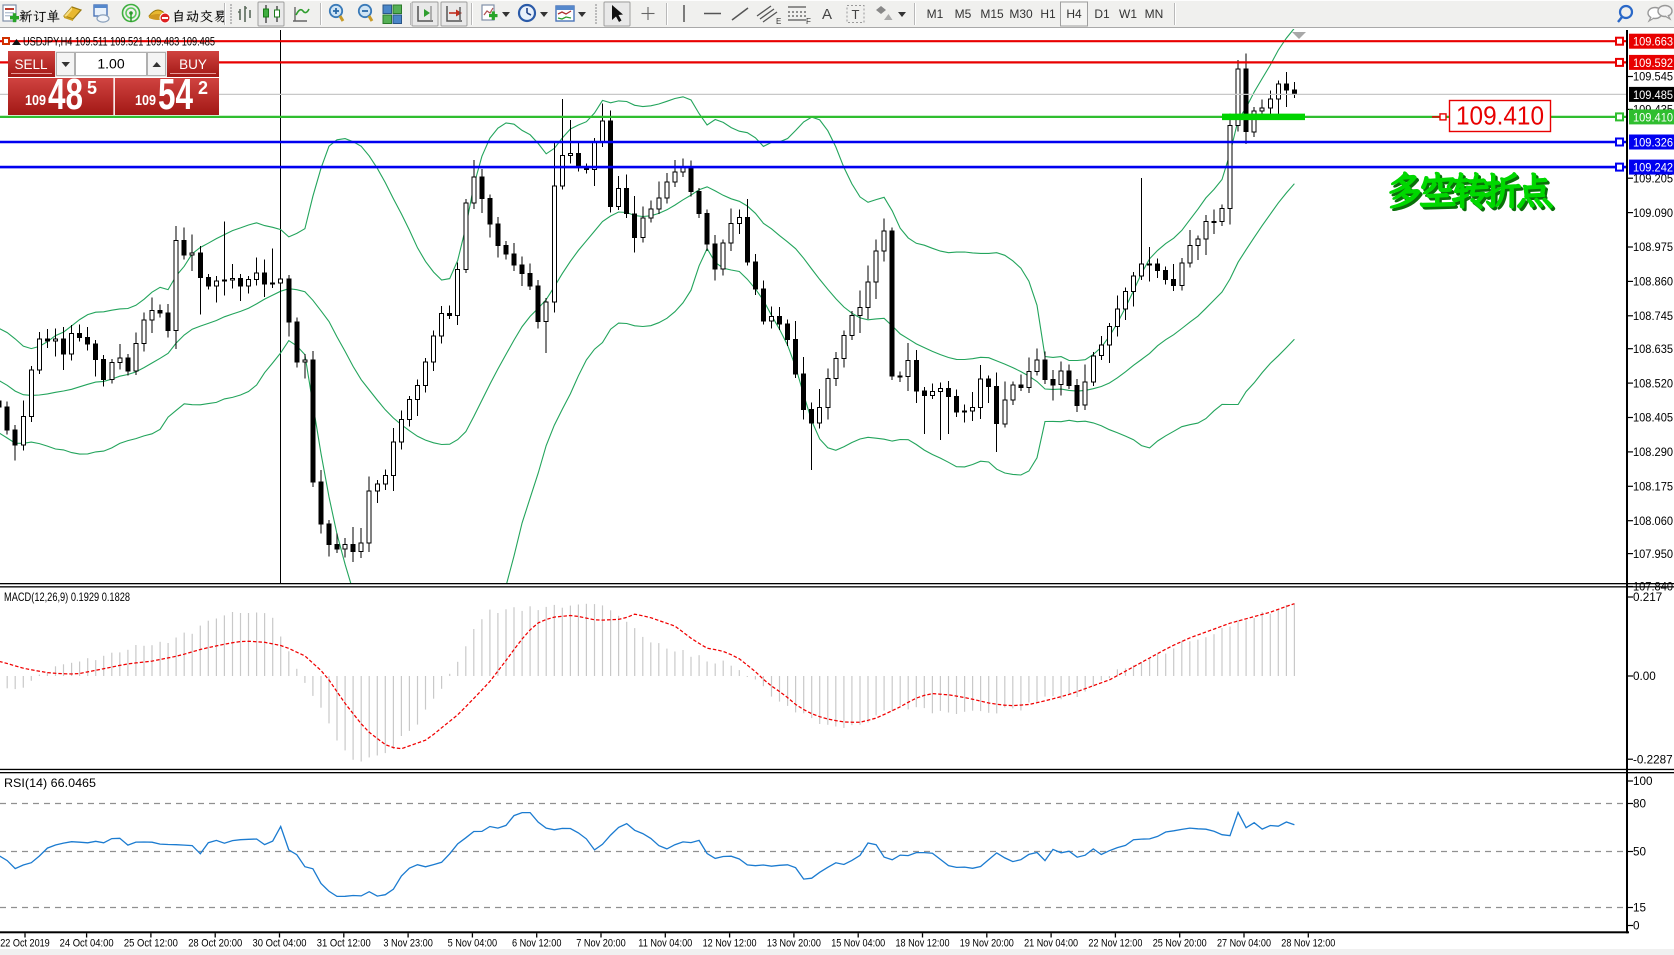 Image resolution: width=1674 pixels, height=955 pixels. Describe the element at coordinates (1653, 521) in the screenshot. I see `svg-text: 108.060` at that location.